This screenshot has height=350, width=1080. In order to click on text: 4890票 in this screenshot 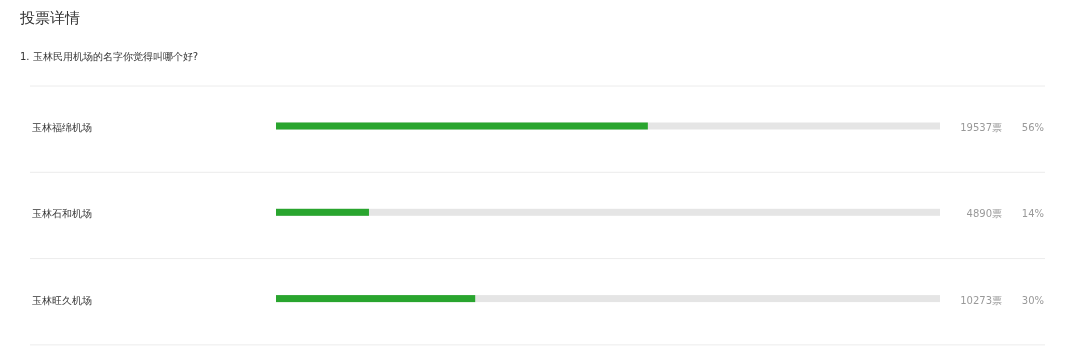, I will do `click(984, 214)`.